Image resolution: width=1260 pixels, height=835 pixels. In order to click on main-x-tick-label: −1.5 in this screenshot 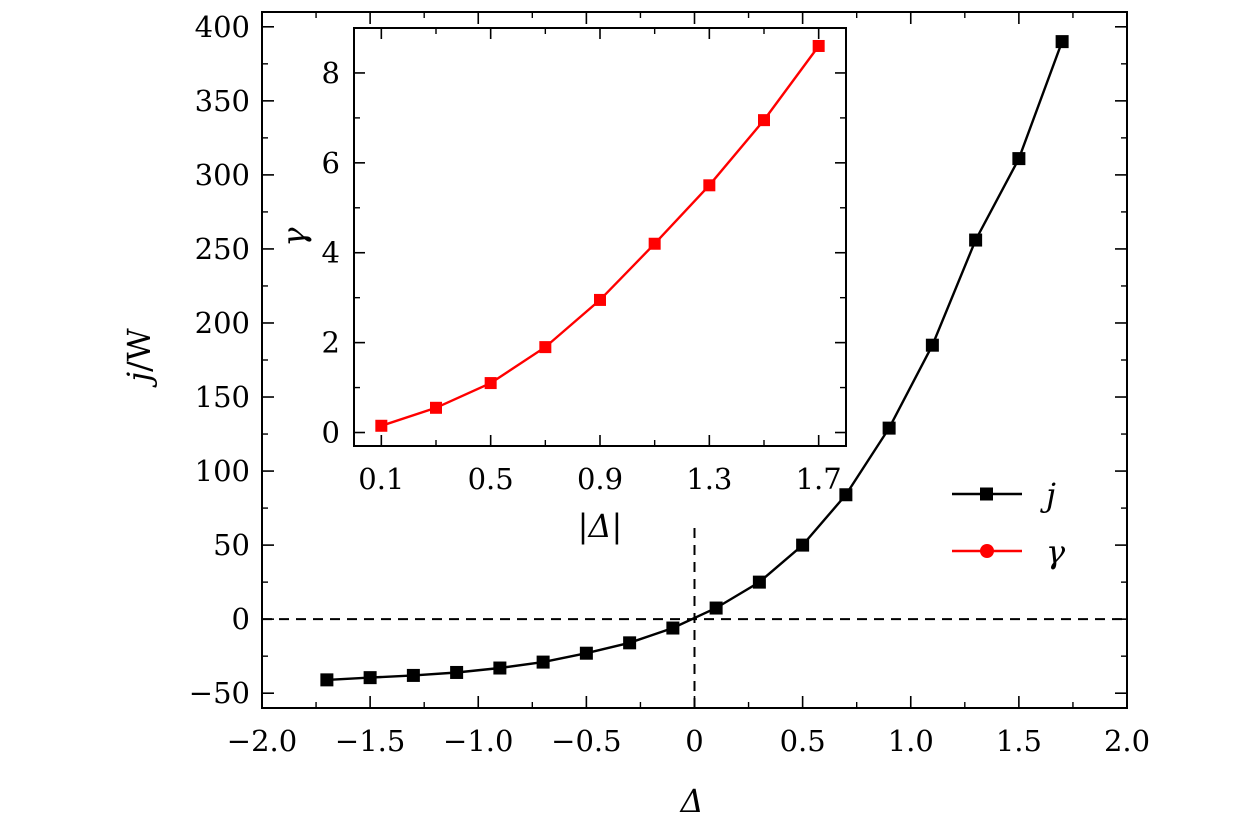, I will do `click(370, 741)`.